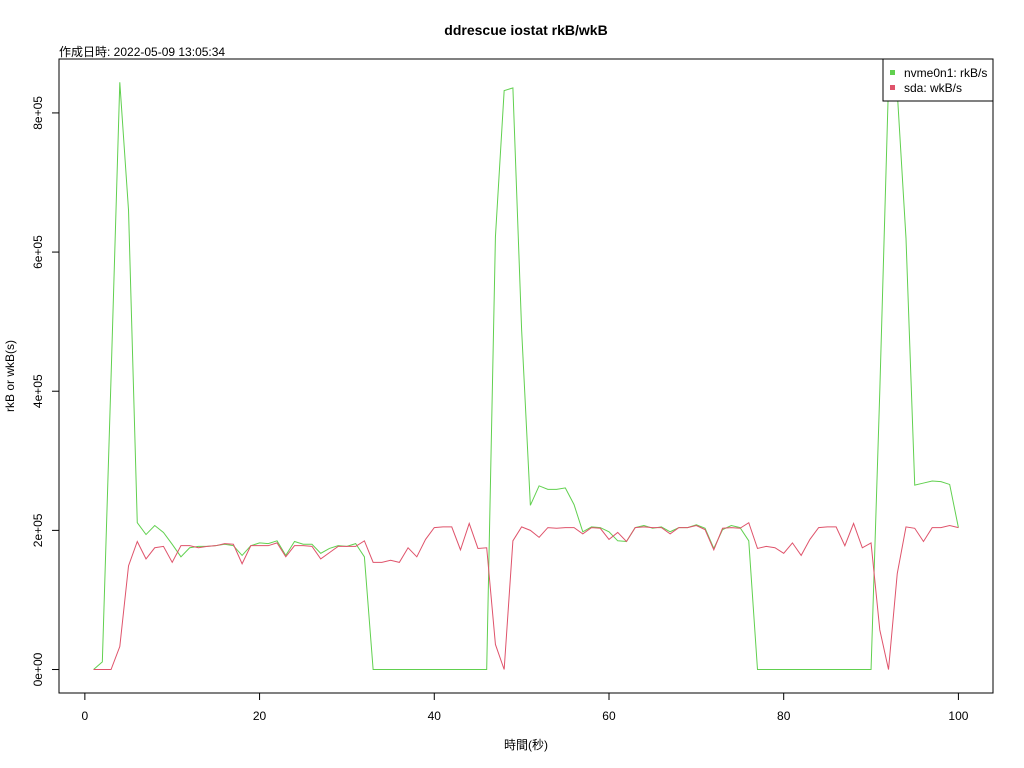  Describe the element at coordinates (435, 716) in the screenshot. I see `x-tick-label: 40` at that location.